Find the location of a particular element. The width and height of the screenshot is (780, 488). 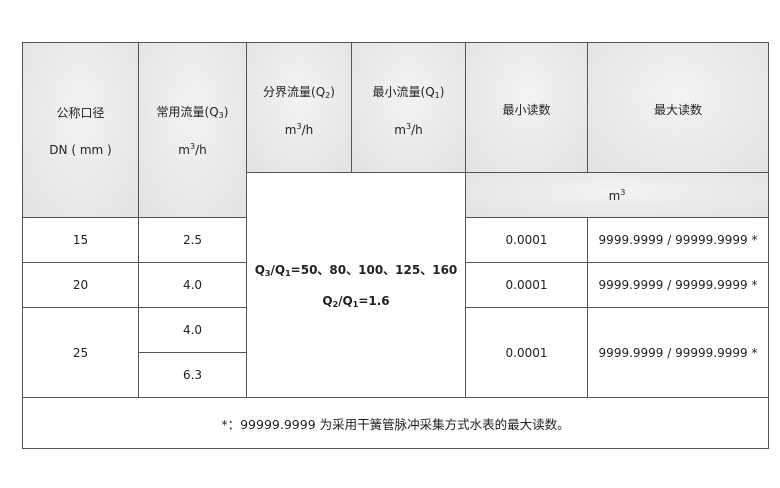

ratio-line-2: Q2/Q1=1.6 is located at coordinates (356, 301).